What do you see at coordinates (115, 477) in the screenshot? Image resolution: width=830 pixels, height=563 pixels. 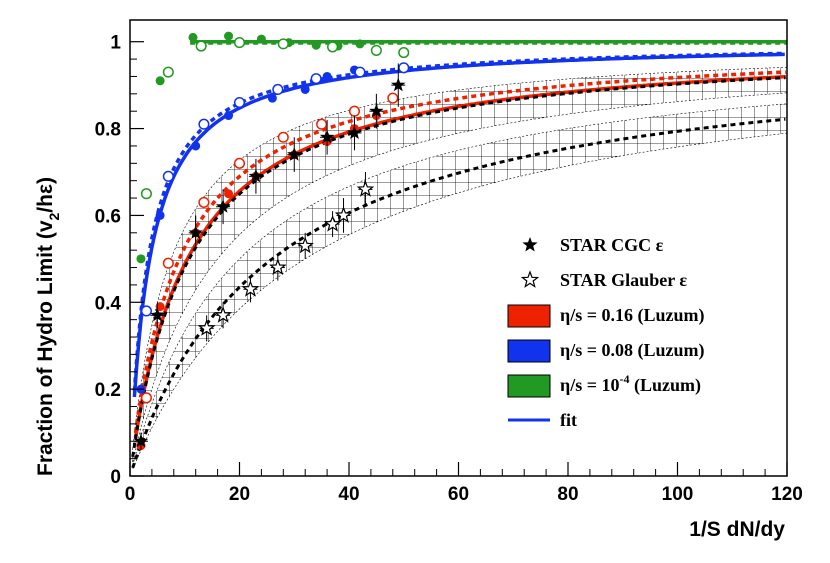 I see `y-tick-label-0: 0` at bounding box center [115, 477].